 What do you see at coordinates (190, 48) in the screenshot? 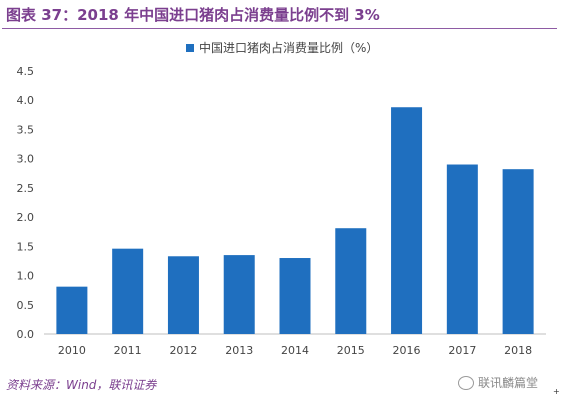
I see `legend-swatch` at bounding box center [190, 48].